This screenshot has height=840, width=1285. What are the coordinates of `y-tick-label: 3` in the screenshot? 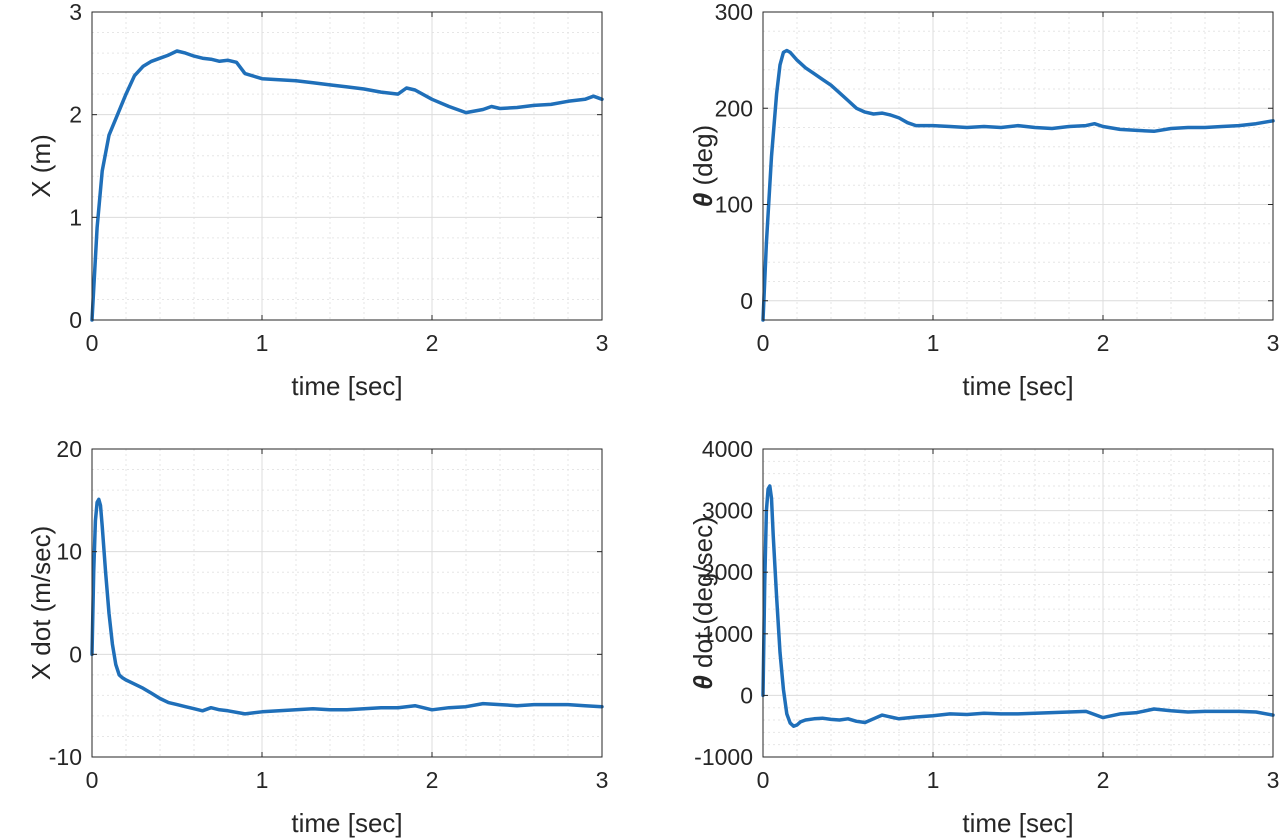 It's located at (75, 12).